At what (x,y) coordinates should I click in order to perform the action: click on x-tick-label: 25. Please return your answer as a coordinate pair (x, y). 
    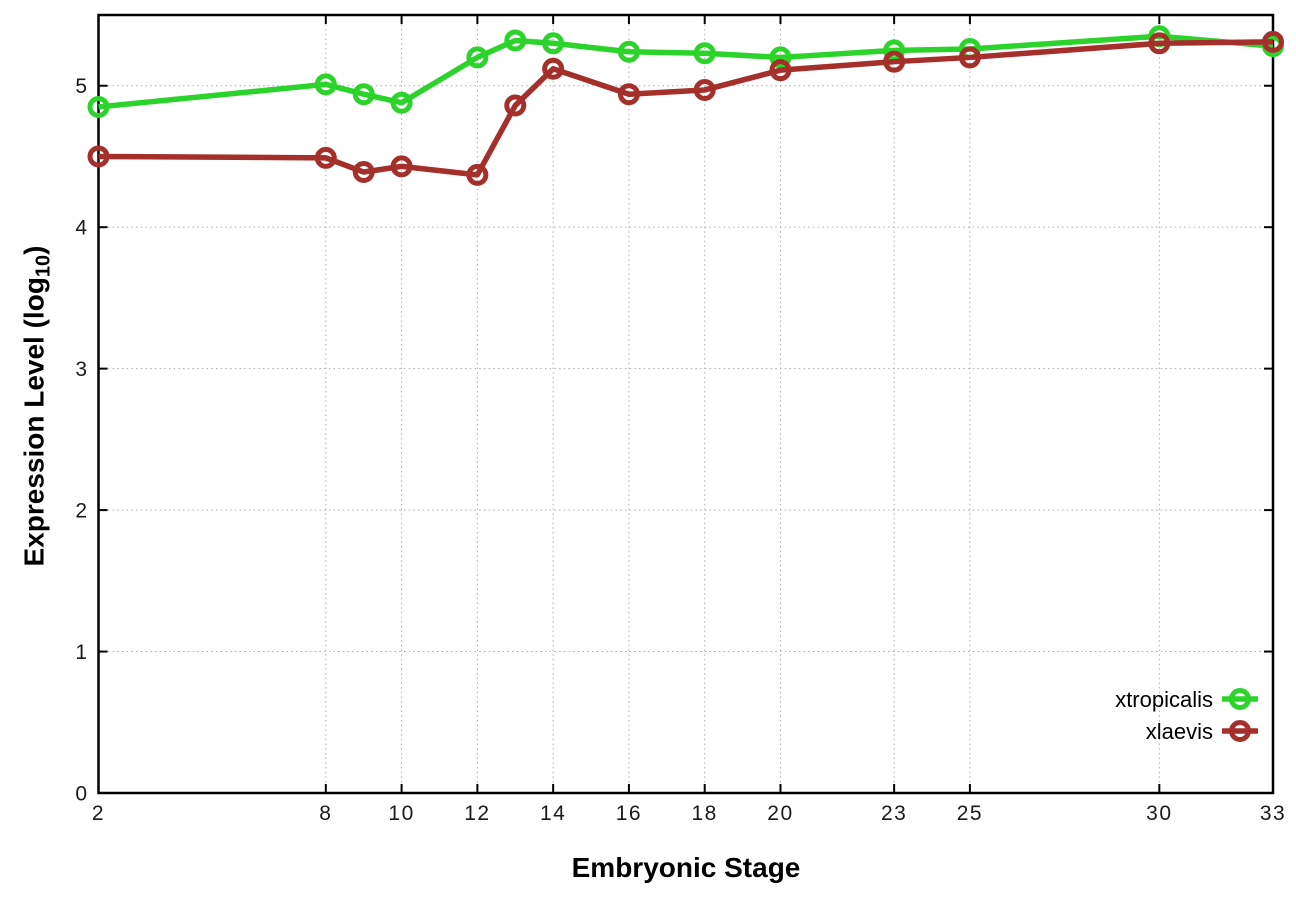
    Looking at the image, I should click on (970, 813).